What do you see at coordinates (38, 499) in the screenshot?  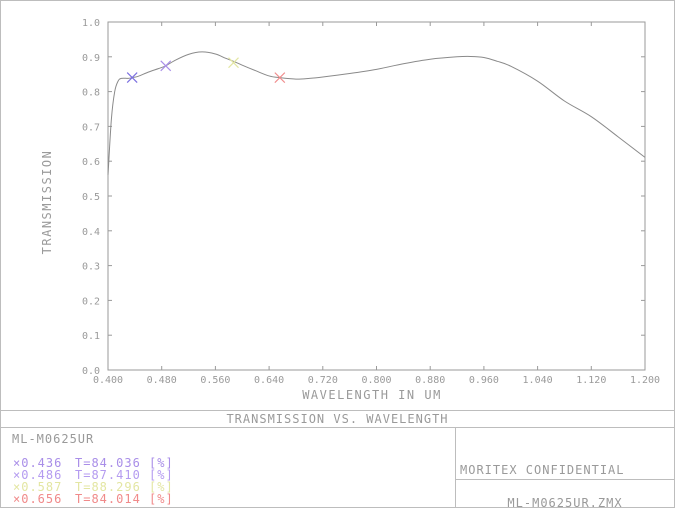 I see `legend-wavelength: ×0.656` at bounding box center [38, 499].